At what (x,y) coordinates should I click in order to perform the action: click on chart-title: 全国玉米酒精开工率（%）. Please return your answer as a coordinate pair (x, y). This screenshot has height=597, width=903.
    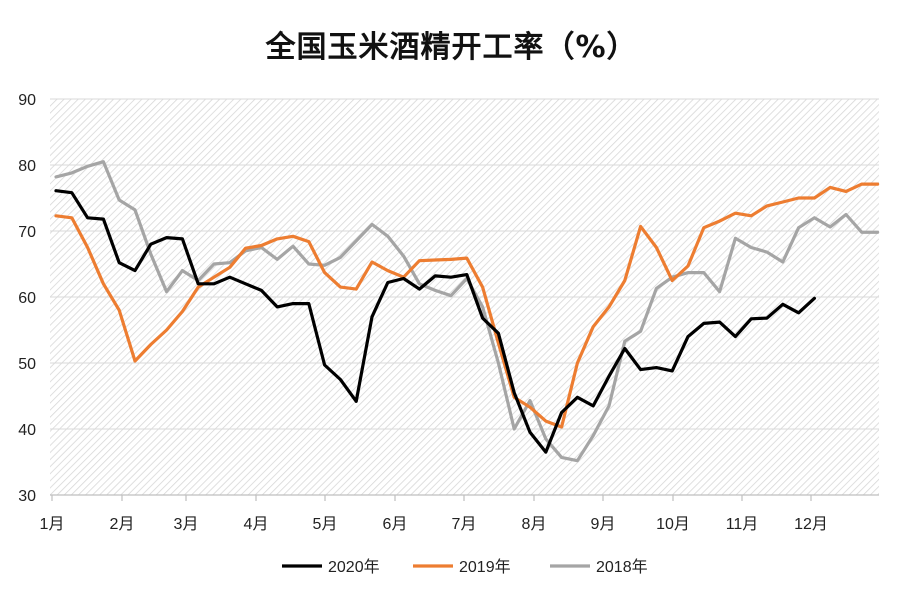
    Looking at the image, I should click on (451, 47).